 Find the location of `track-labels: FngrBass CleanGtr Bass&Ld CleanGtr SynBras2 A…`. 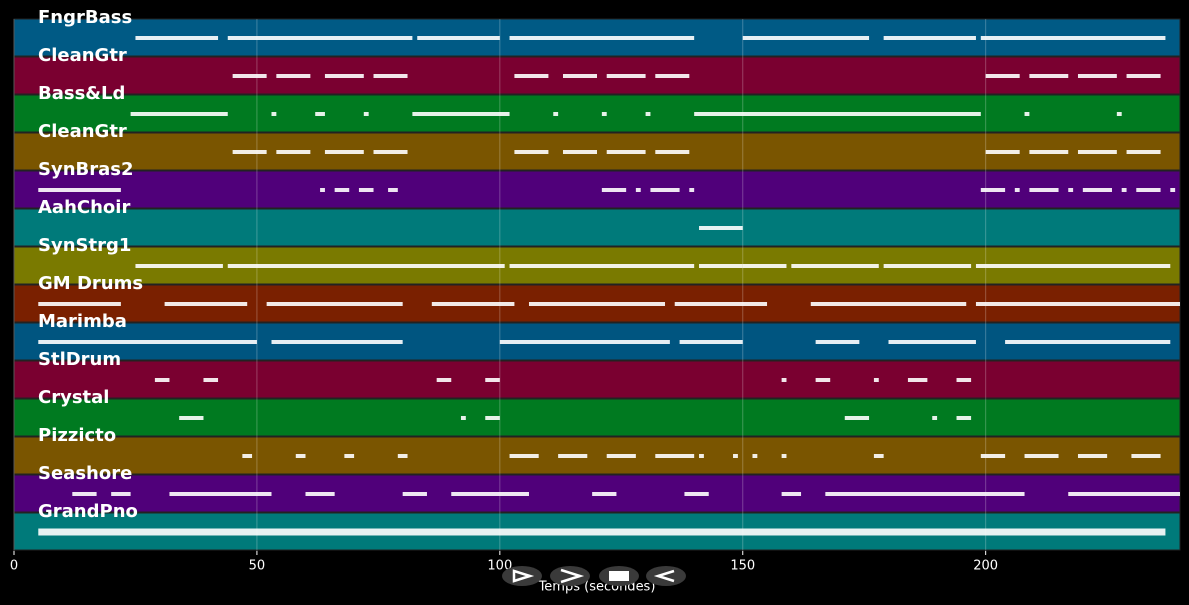

track-labels: FngrBass CleanGtr Bass&Ld CleanGtr SynBras2 A… is located at coordinates (90, 264).